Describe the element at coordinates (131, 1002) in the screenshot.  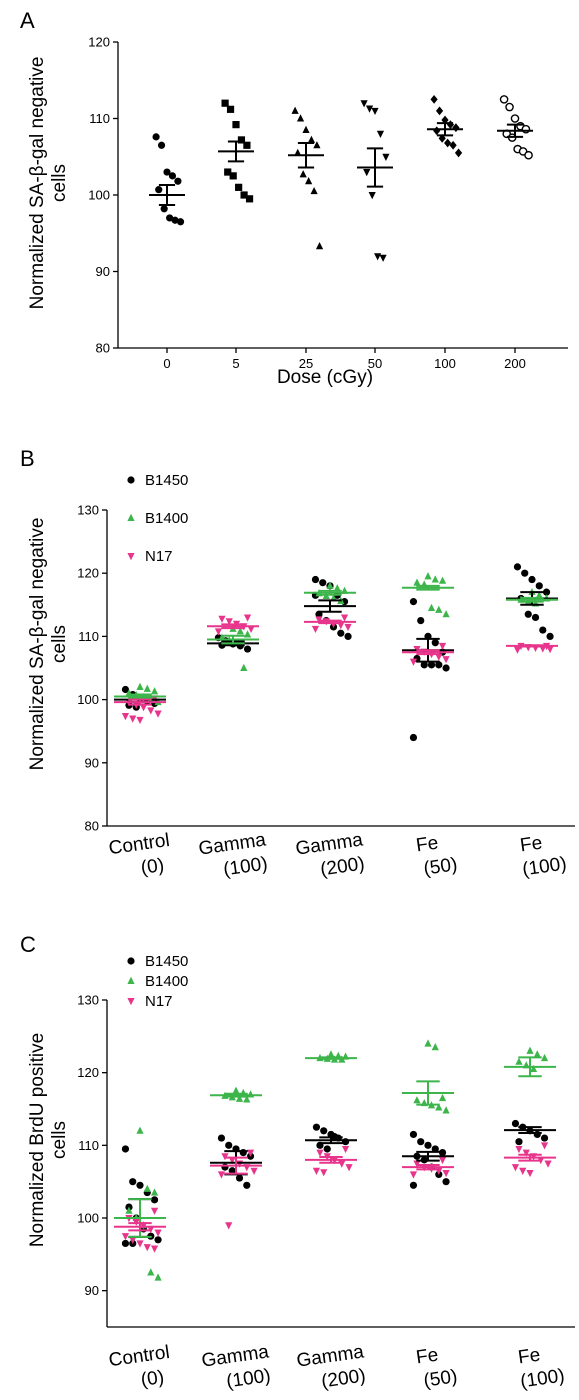
I see `panel-c-legend-marker-n17` at that location.